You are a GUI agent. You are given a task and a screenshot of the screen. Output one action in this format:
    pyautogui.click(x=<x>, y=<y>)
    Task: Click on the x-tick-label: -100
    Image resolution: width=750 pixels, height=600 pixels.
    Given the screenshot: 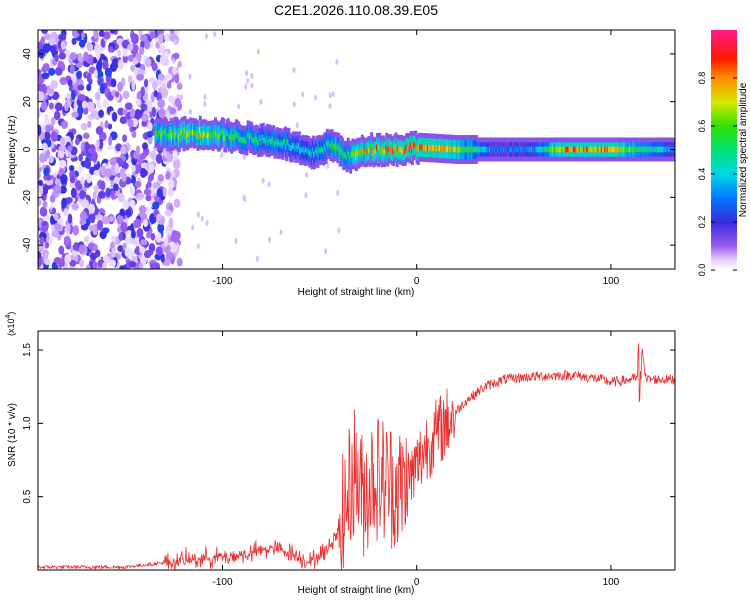 What is the action you would take?
    pyautogui.click(x=222, y=281)
    